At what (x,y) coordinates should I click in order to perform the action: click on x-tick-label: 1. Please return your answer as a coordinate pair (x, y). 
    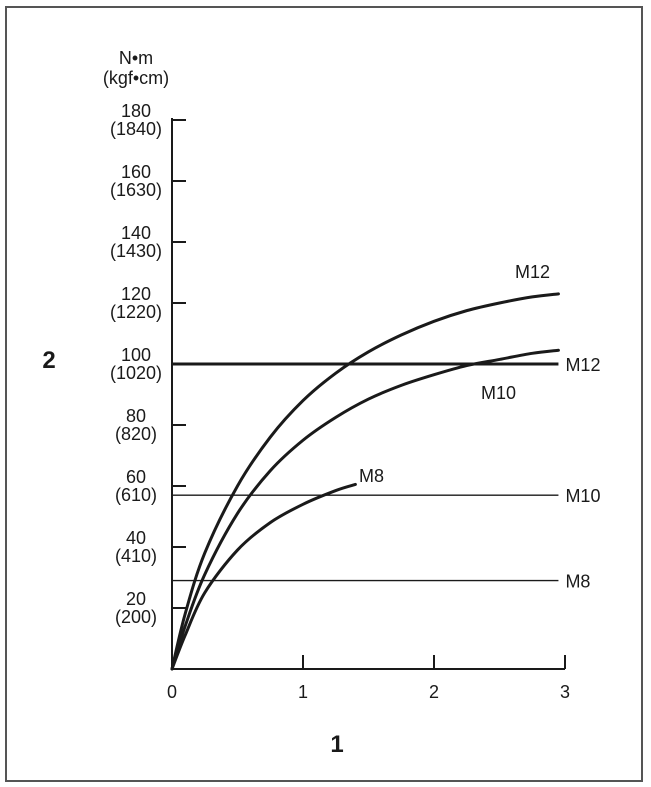
    Looking at the image, I should click on (303, 692).